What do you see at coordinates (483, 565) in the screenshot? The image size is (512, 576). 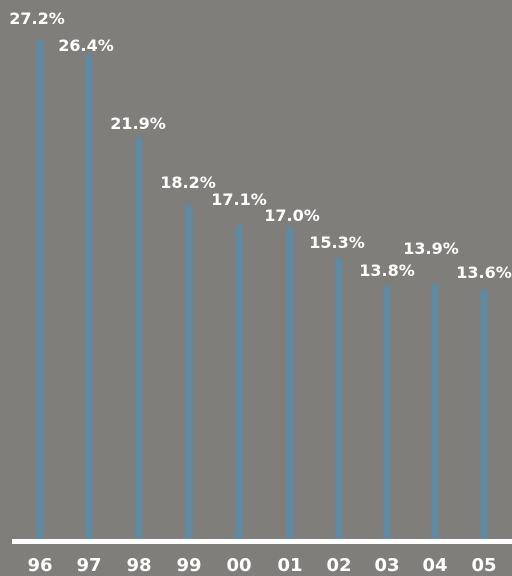 I see `x-tick-label-05: 05` at bounding box center [483, 565].